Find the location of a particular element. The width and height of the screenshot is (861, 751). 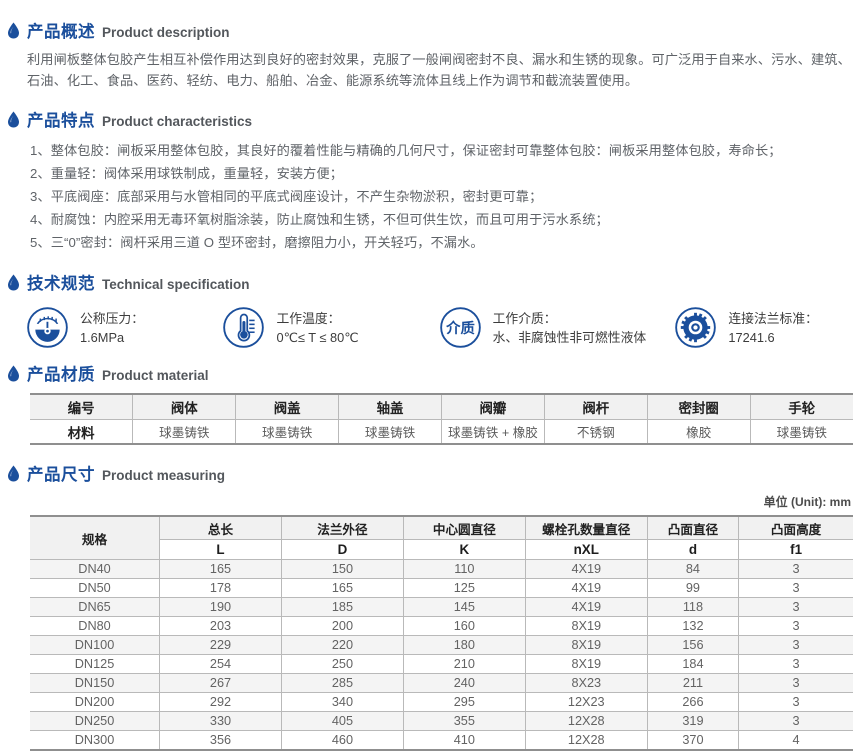

table-row-header-cn: 规格 总长 法兰外径 中心圆直径 螺栓孔数量直径 凸面直径 凸面高度 is located at coordinates (441, 537).